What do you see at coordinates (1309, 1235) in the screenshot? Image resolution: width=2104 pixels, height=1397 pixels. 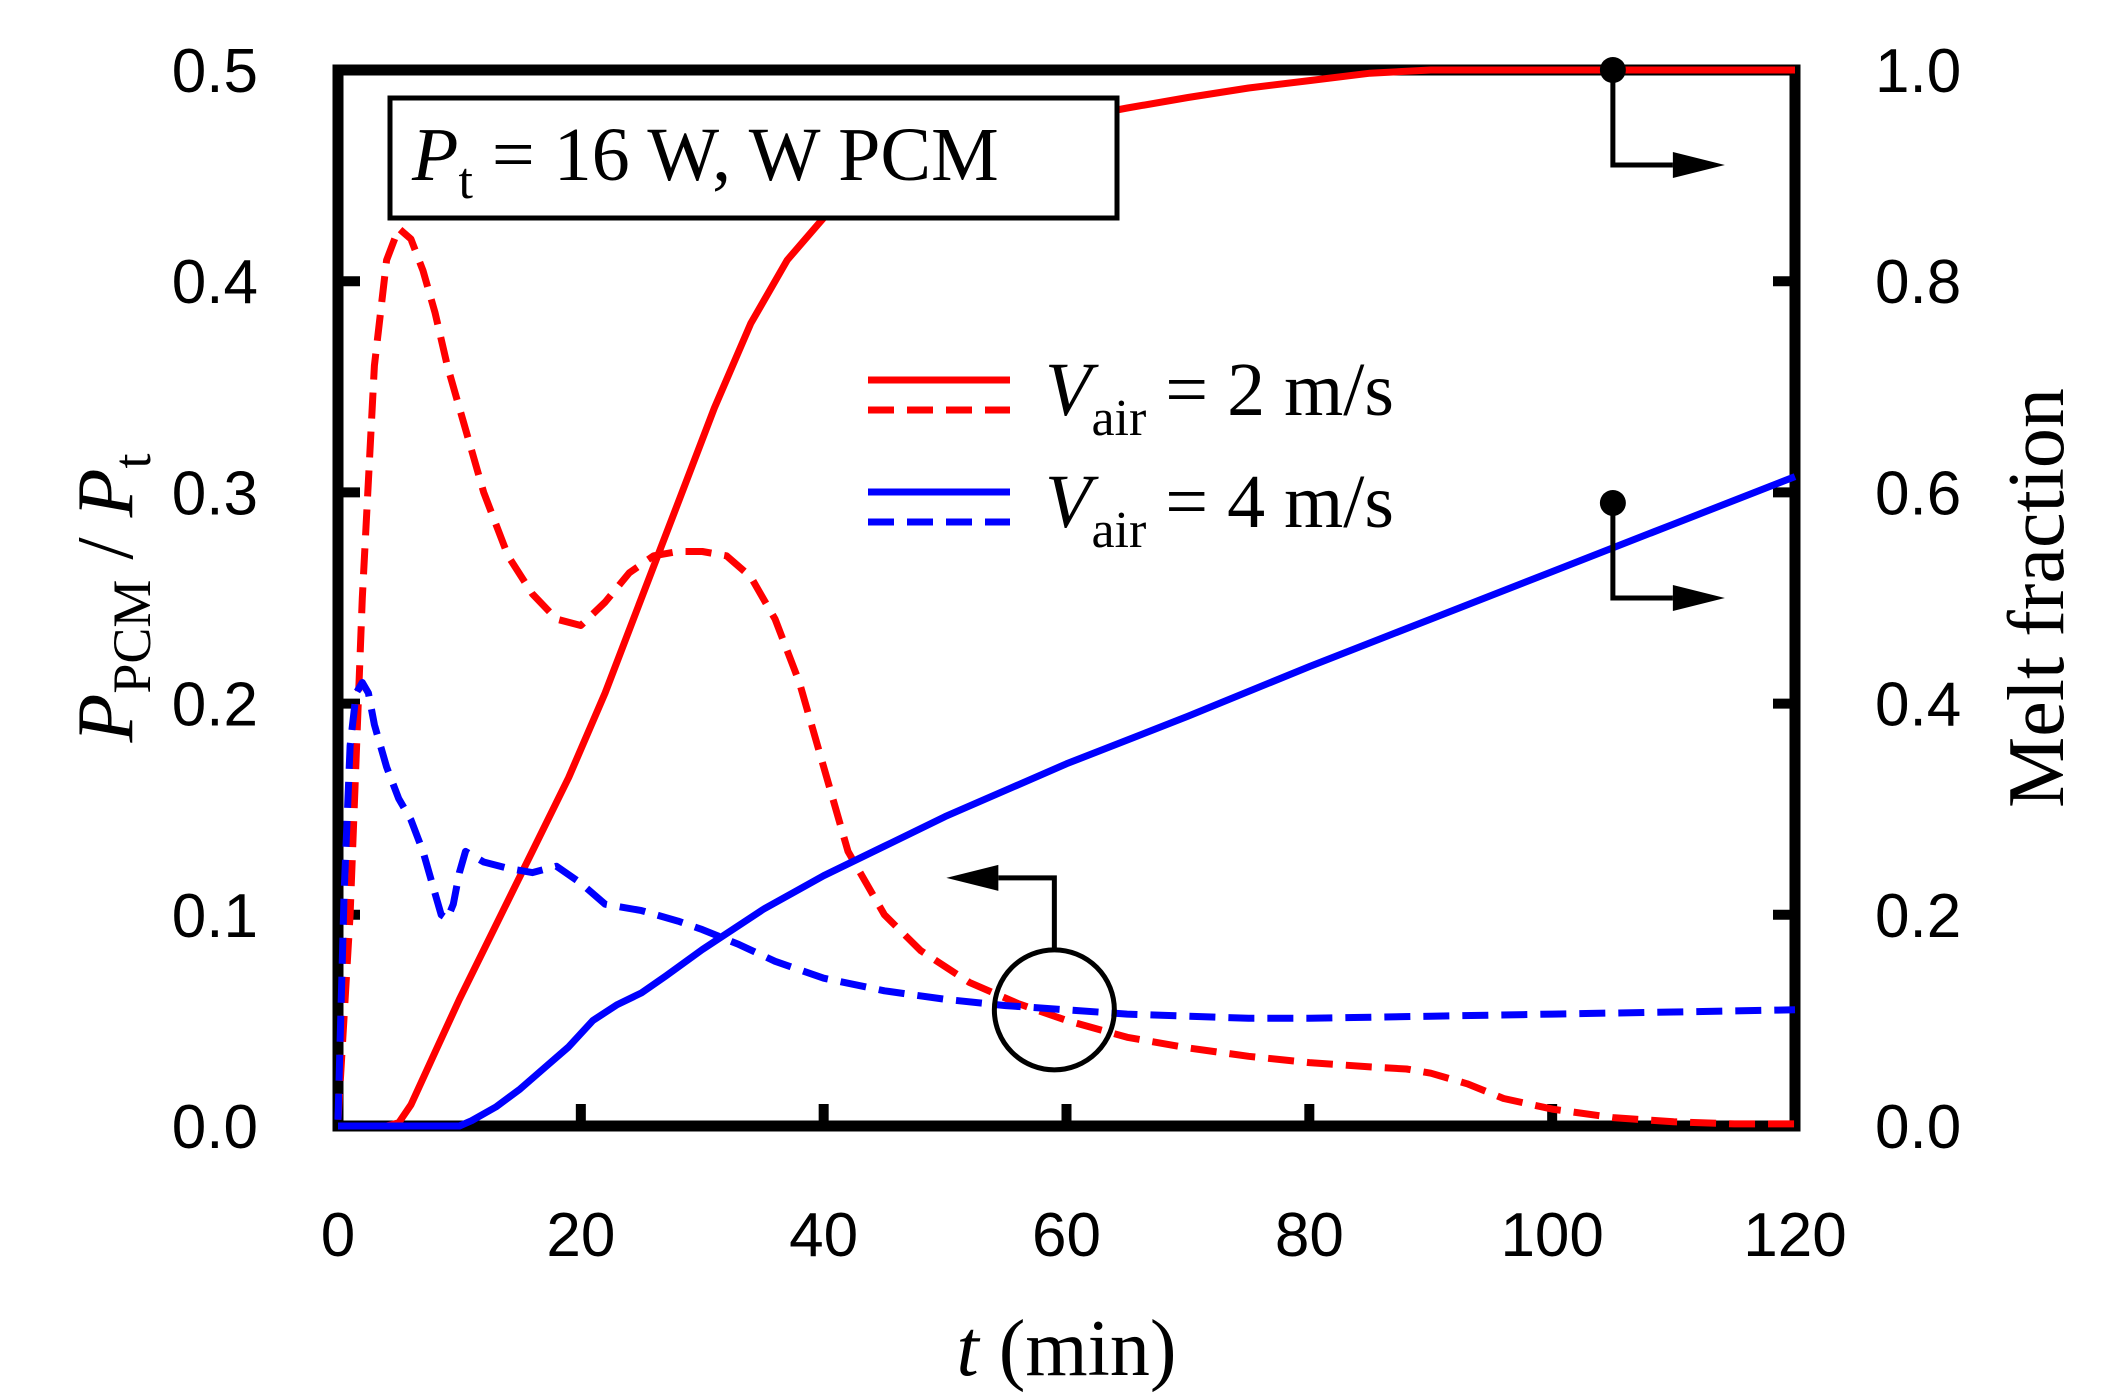 I see `x-tick-label: 80` at bounding box center [1309, 1235].